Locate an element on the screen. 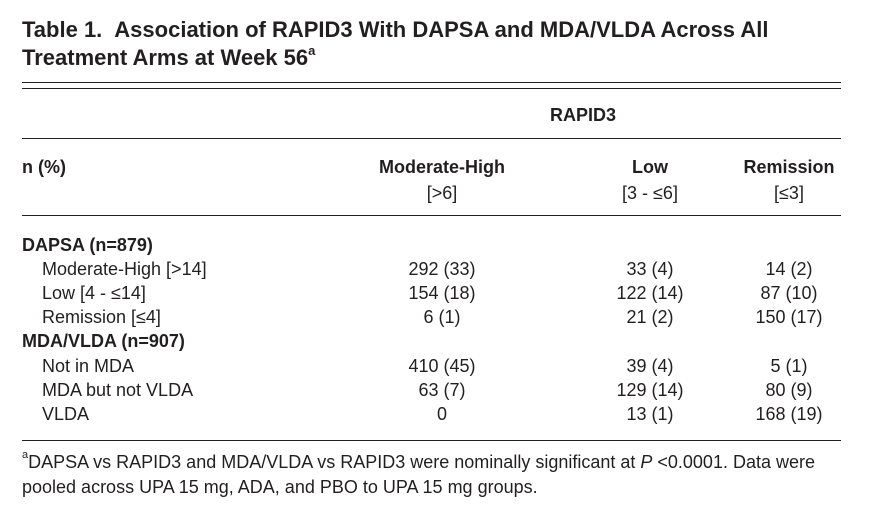 This screenshot has height=511, width=883. table-cell: 14 (2) is located at coordinates (789, 269).